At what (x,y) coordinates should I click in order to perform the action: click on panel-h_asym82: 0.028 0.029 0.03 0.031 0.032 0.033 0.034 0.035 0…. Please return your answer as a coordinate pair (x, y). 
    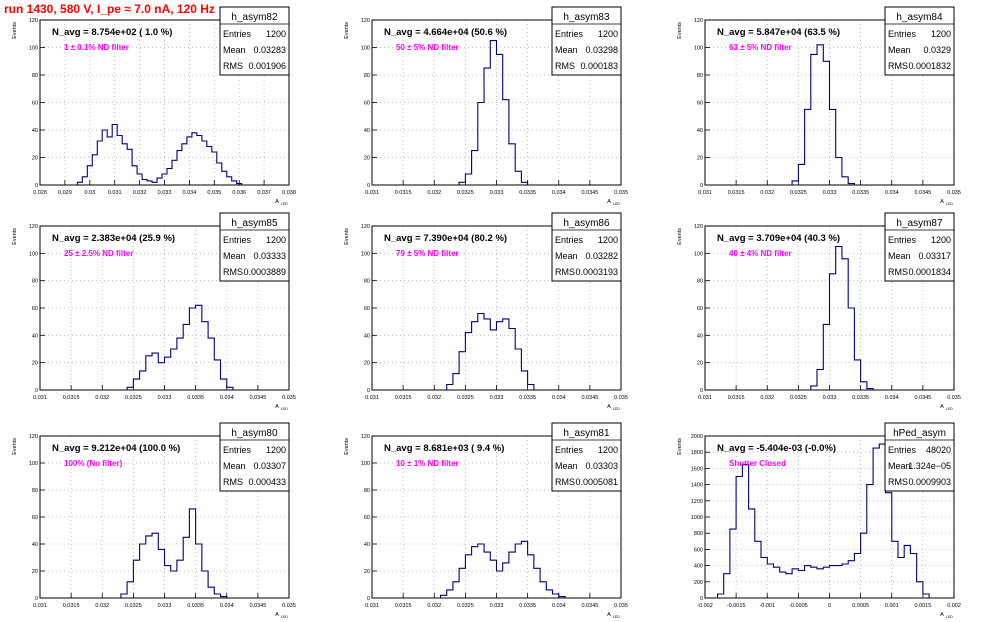
    Looking at the image, I should click on (154, 106).